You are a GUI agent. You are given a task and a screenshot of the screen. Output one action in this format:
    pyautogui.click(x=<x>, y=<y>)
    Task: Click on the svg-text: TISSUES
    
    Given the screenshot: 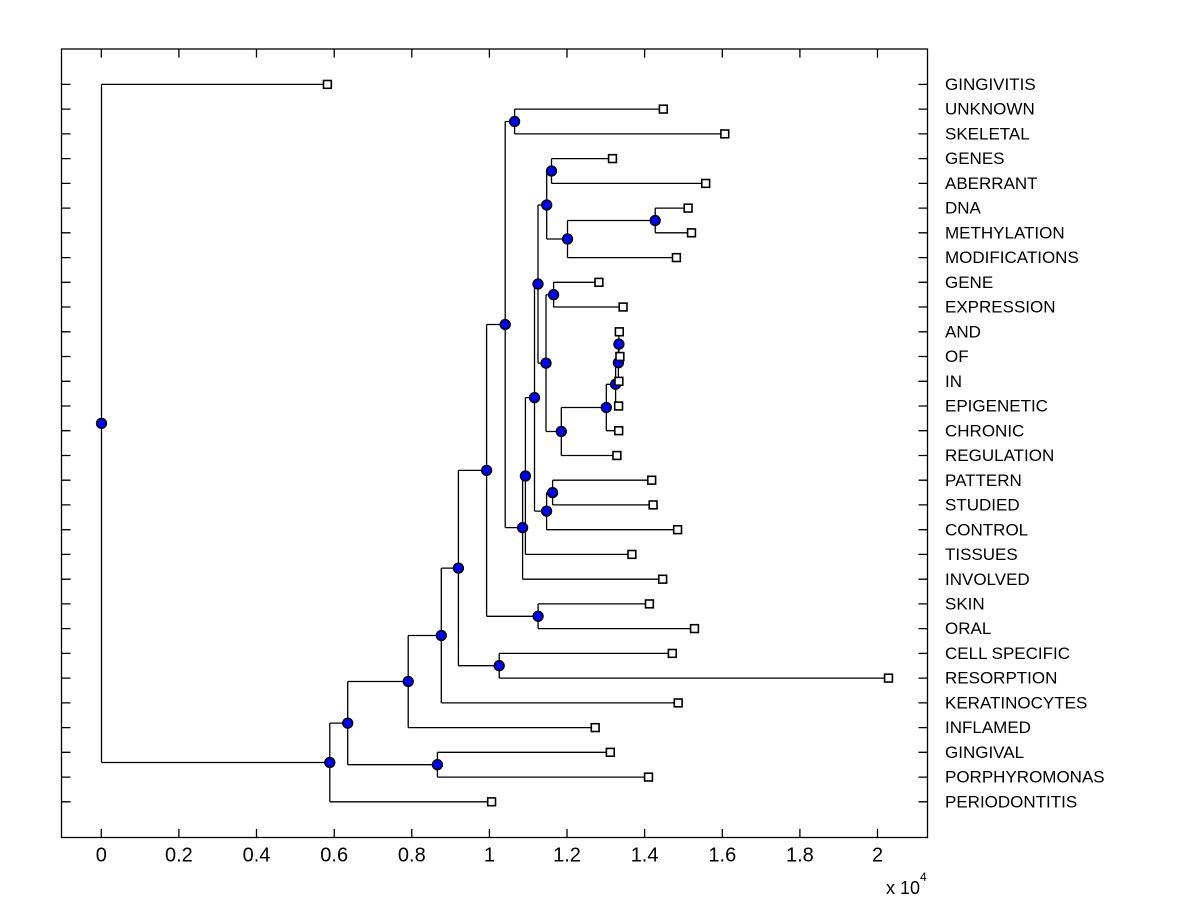 What is the action you would take?
    pyautogui.click(x=981, y=554)
    